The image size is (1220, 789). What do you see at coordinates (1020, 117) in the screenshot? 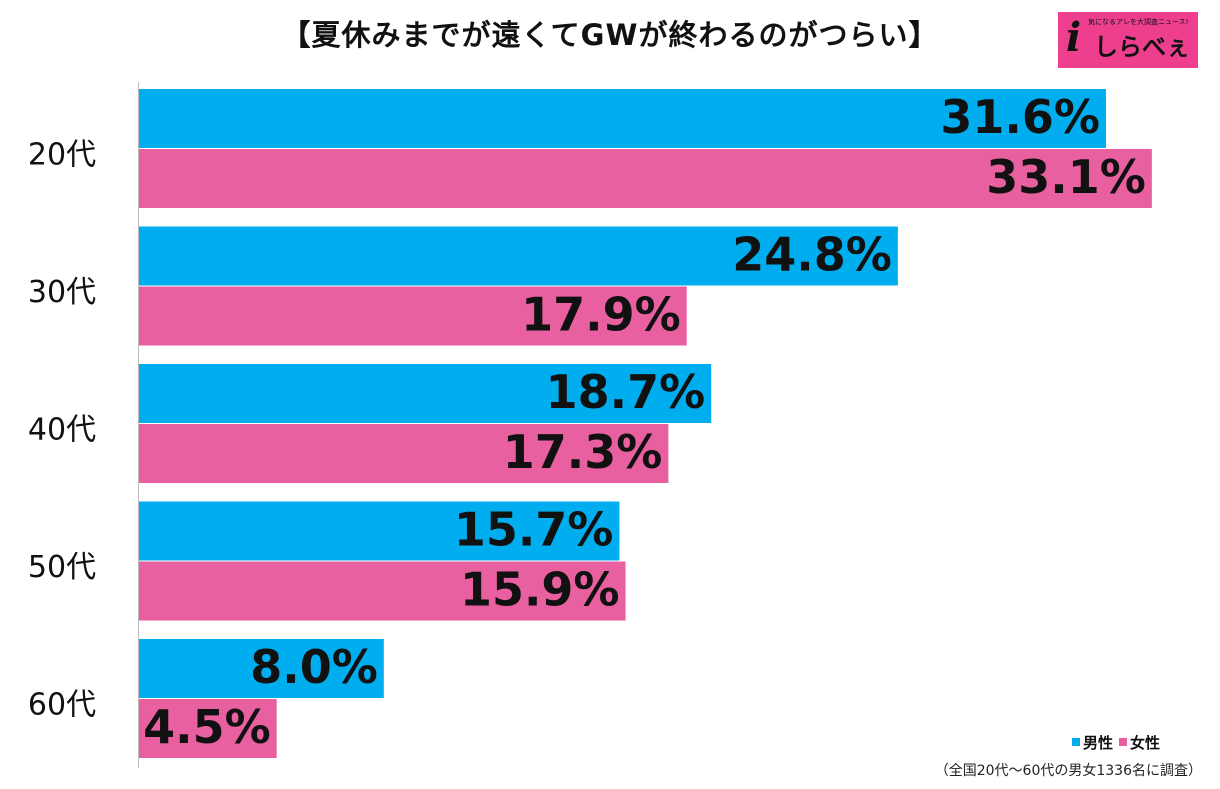
I see `data-label: 31.6%` at bounding box center [1020, 117].